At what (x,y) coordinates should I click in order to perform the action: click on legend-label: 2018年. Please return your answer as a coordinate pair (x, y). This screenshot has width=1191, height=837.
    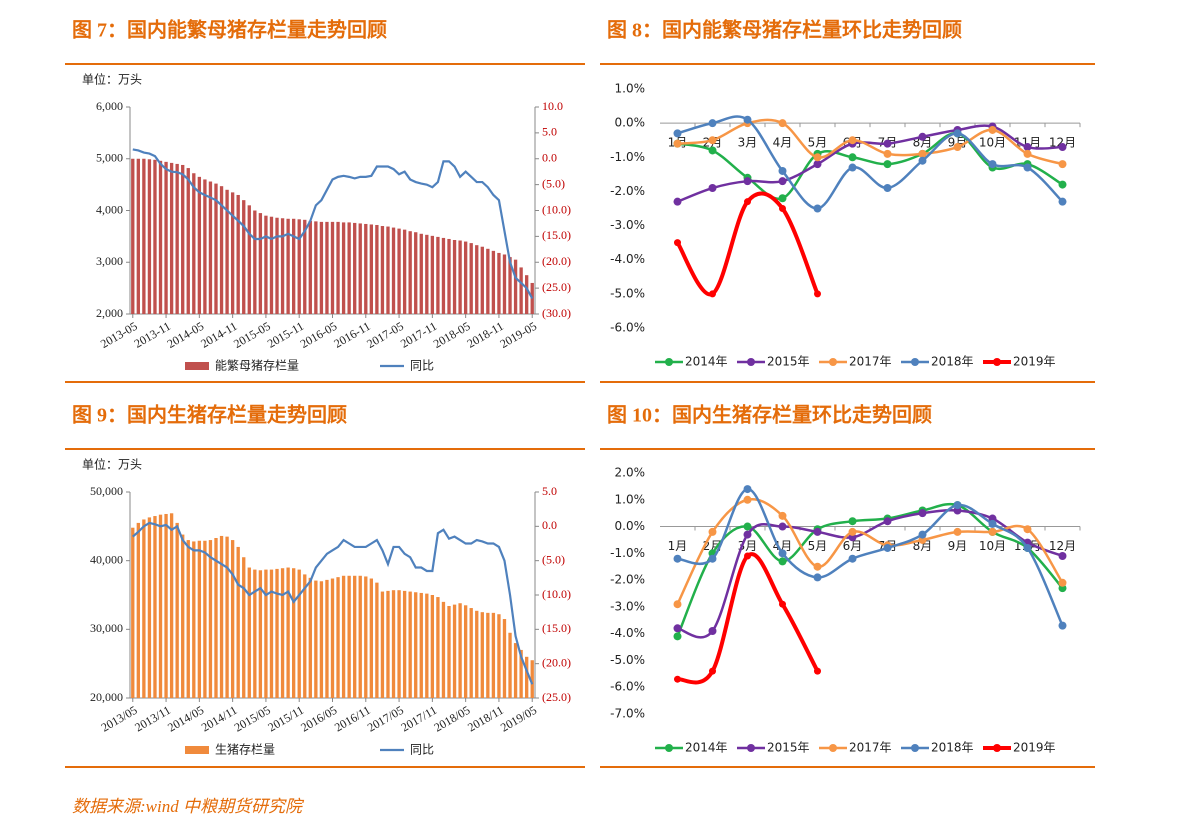
    Looking at the image, I should click on (952, 362).